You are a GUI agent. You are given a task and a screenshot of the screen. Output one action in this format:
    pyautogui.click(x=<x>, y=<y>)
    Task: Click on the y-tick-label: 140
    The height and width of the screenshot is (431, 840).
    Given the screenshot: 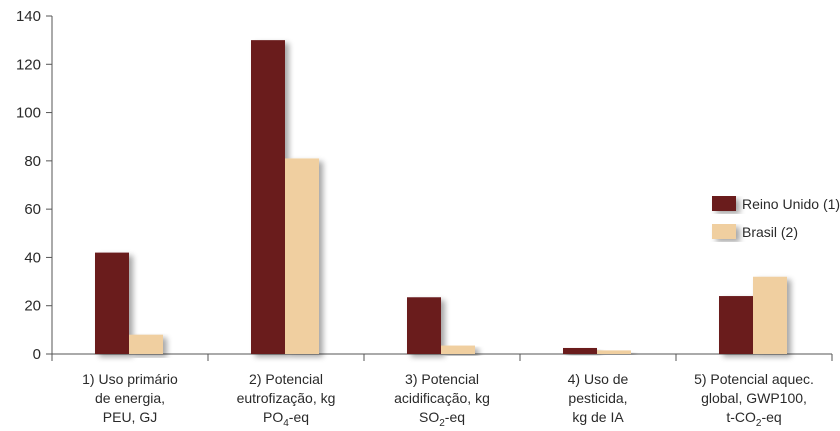 What is the action you would take?
    pyautogui.click(x=28, y=16)
    